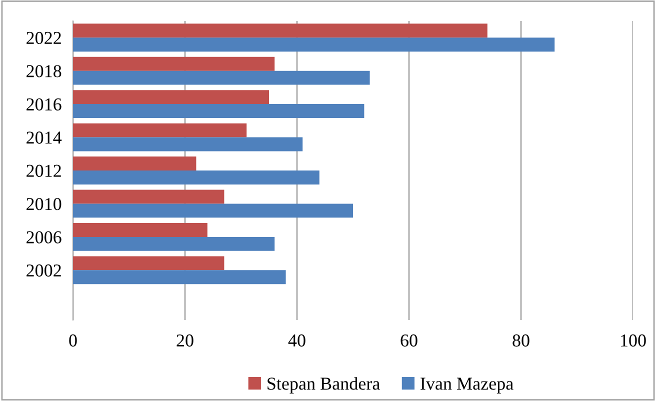 Image resolution: width=656 pixels, height=401 pixels. Describe the element at coordinates (44, 71) in the screenshot. I see `y-tick-label: 2018` at that location.